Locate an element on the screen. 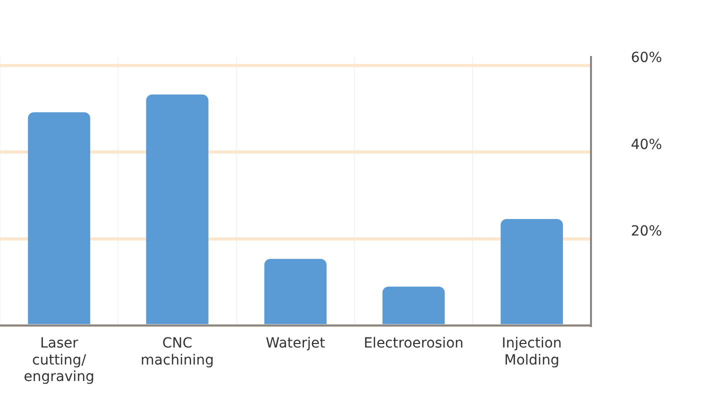 This screenshot has height=400, width=722. x-tick-label: CNC machining is located at coordinates (177, 352).